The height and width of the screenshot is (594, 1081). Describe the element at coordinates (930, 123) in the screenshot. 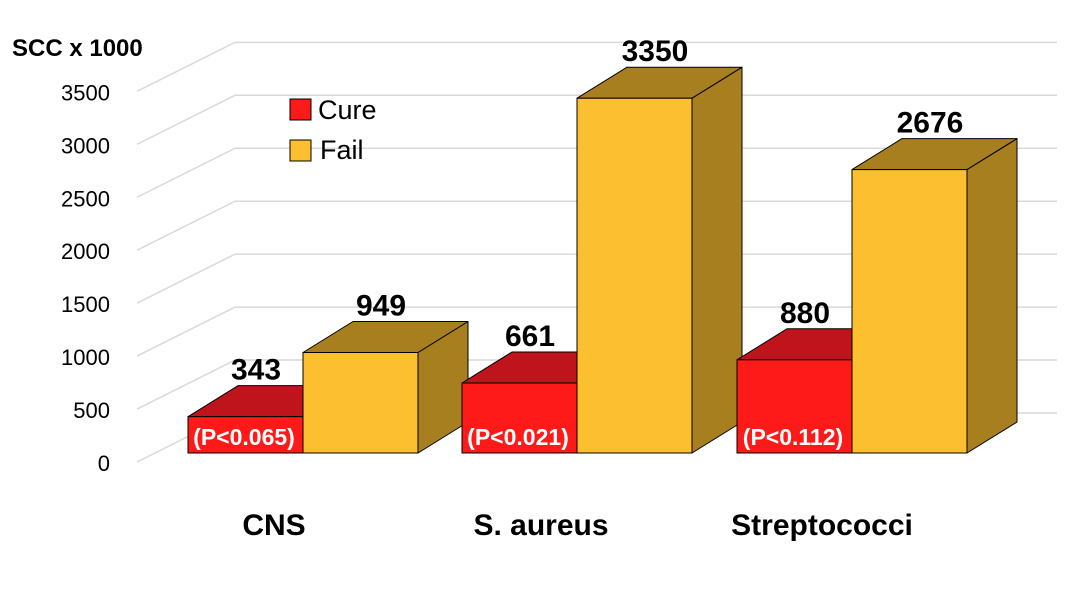

I see `data-label-fail: 2676` at that location.